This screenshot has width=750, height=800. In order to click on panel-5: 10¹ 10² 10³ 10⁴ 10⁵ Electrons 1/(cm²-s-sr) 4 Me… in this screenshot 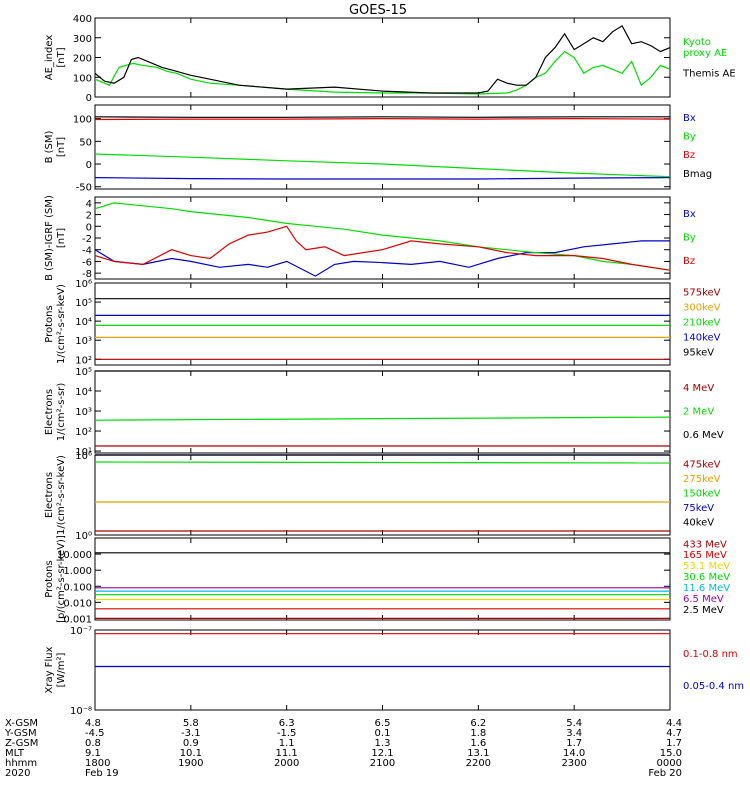, I will do `click(384, 412)`.